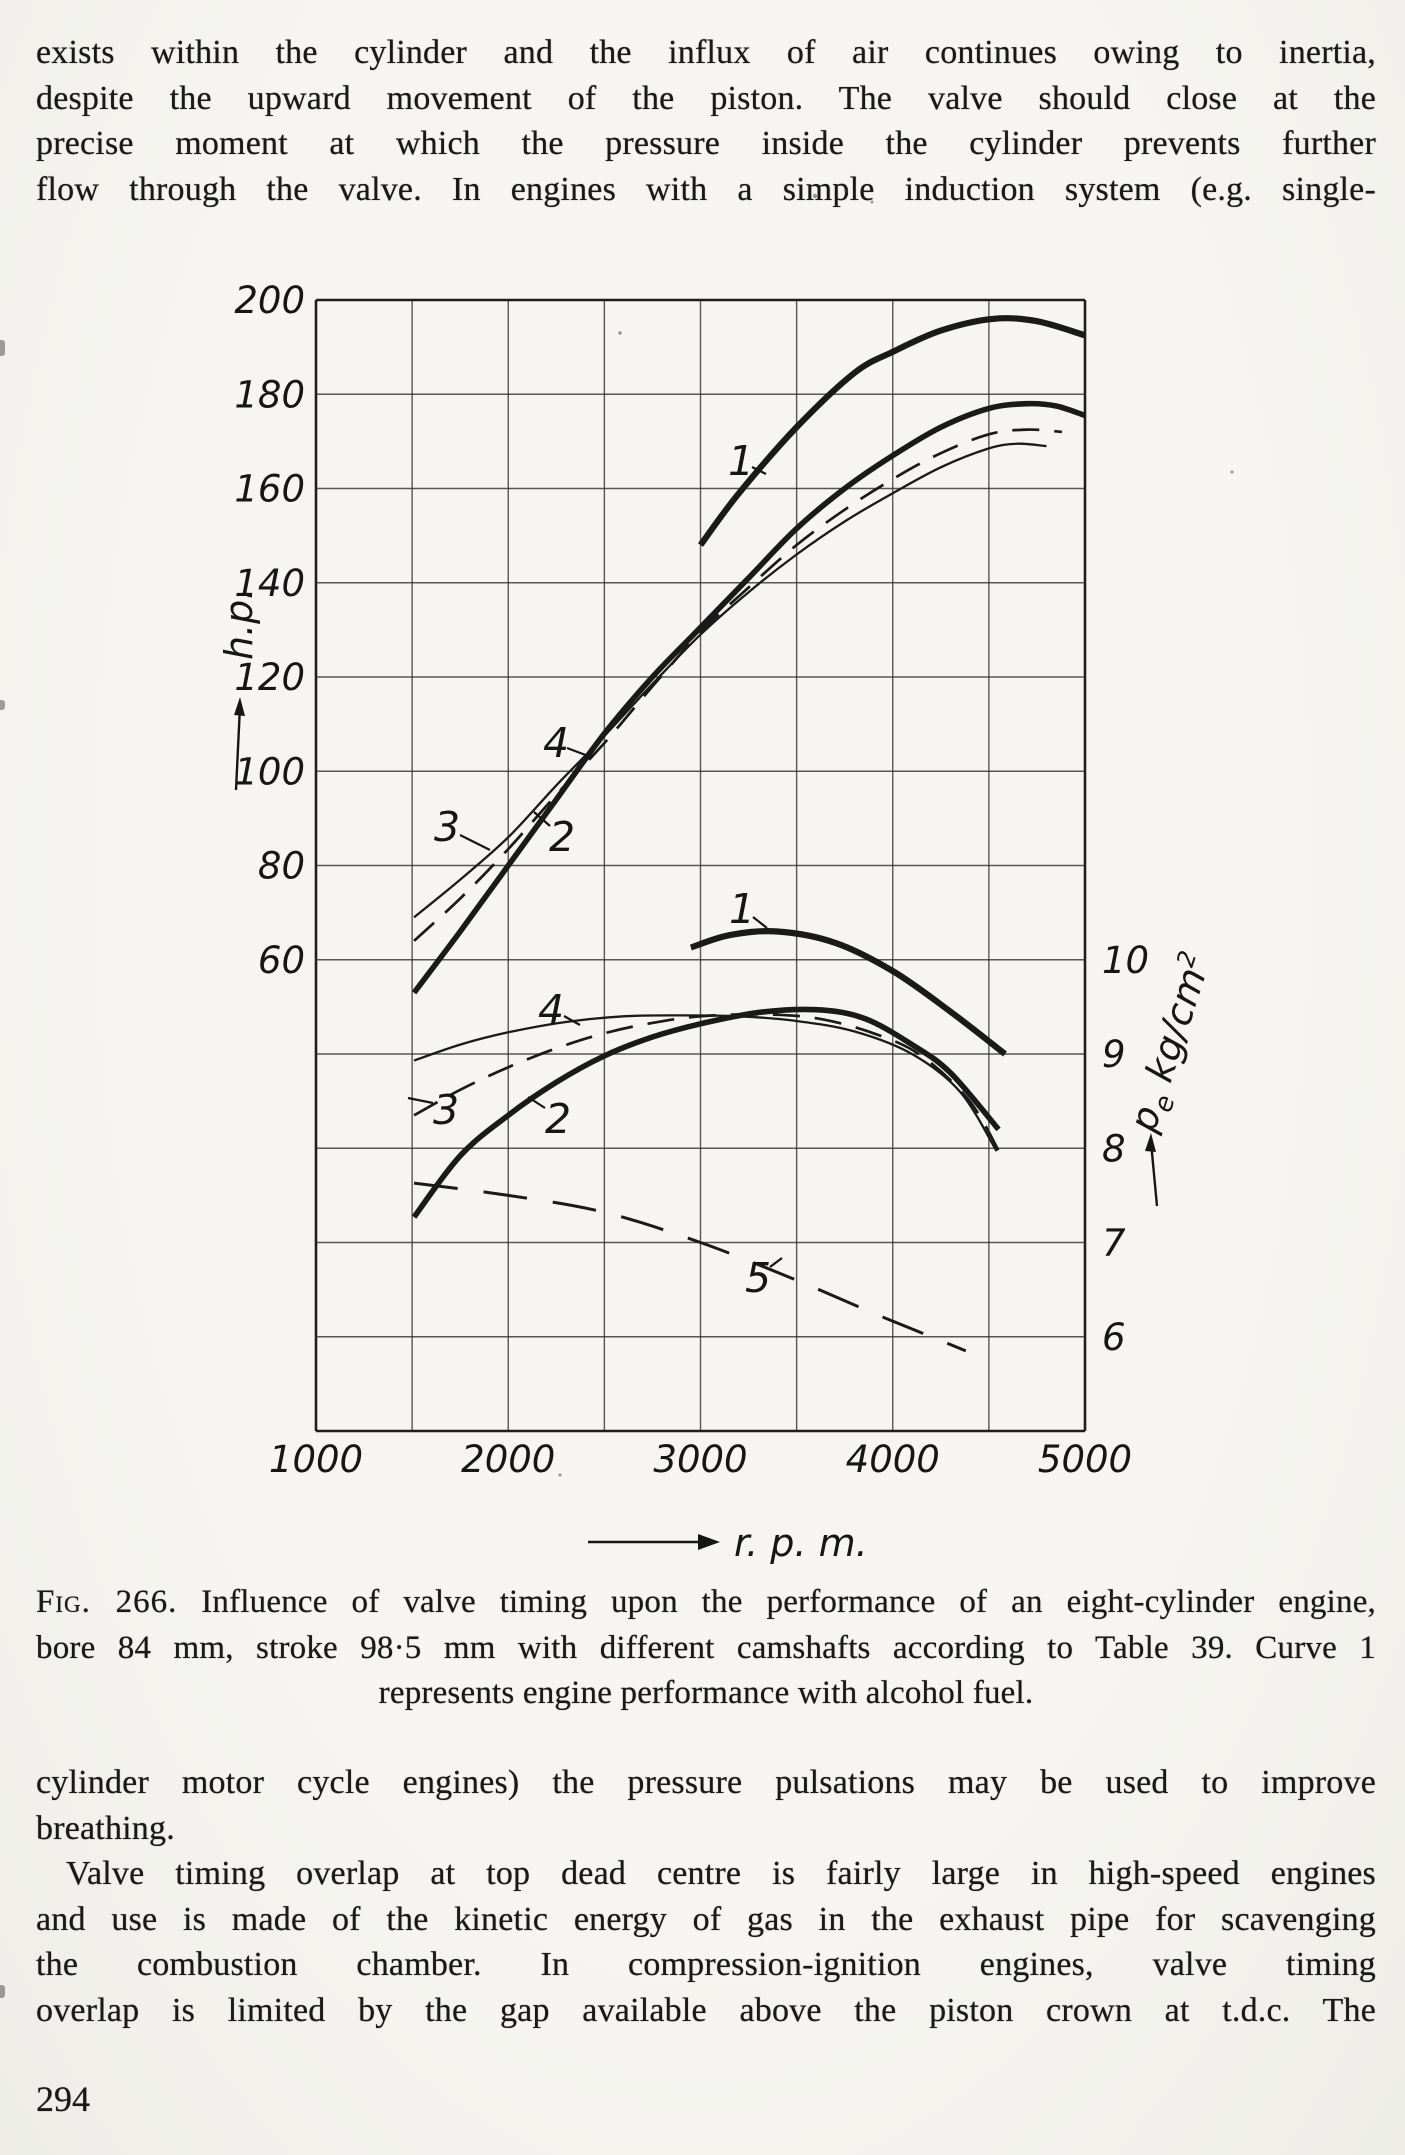  Describe the element at coordinates (508, 1459) in the screenshot. I see `x-axis-tick-label: 2000` at that location.